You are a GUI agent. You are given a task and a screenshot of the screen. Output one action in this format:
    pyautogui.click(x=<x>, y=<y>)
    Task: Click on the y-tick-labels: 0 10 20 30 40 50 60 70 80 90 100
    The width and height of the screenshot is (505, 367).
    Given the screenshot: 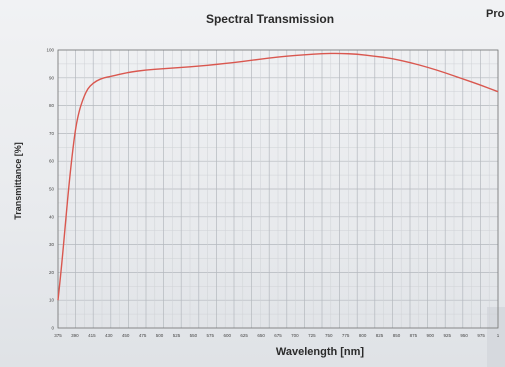 What is the action you would take?
    pyautogui.click(x=50, y=189)
    